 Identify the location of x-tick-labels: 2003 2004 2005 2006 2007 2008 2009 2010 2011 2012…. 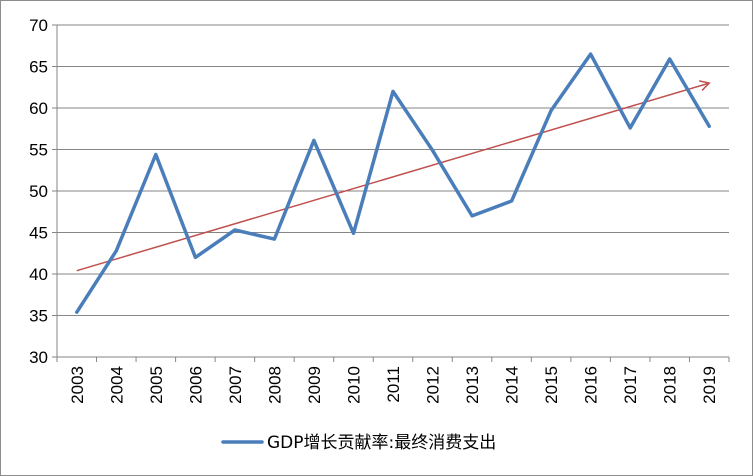
(393, 385).